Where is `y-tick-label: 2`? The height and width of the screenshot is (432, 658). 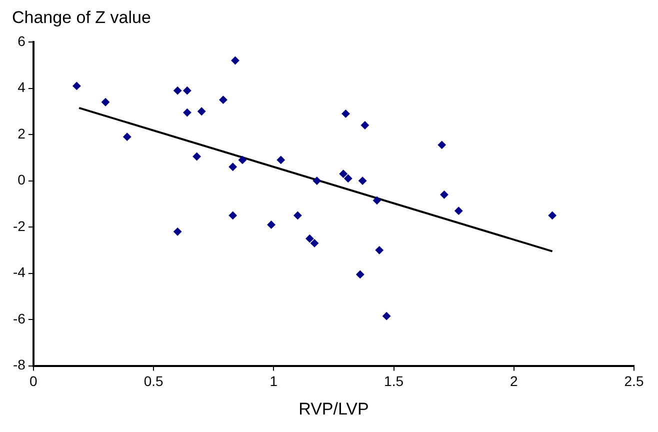
y-tick-label: 2 is located at coordinates (22, 133).